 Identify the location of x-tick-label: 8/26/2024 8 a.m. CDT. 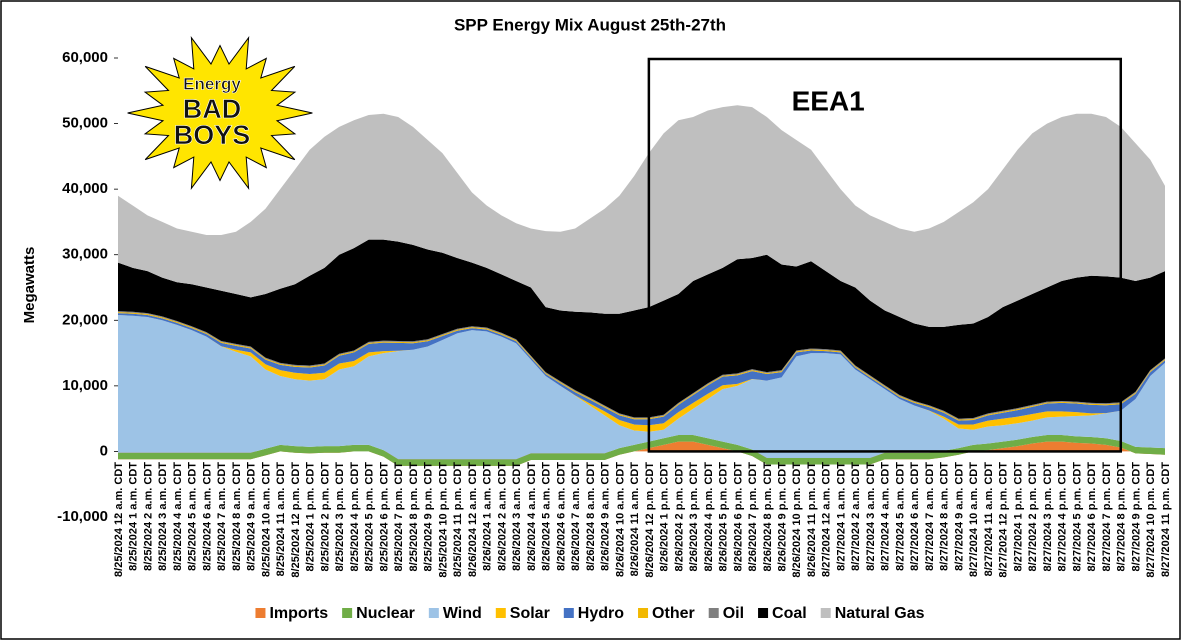
(591, 516).